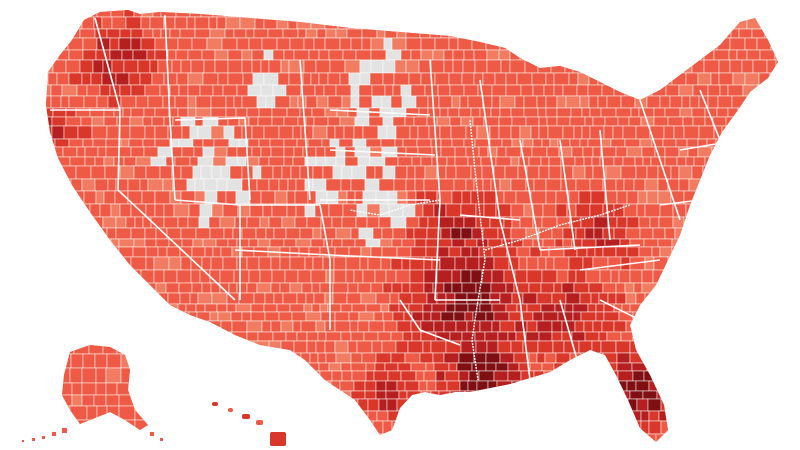 This screenshot has width=800, height=450. I want to click on aleutian-island, so click(33, 439).